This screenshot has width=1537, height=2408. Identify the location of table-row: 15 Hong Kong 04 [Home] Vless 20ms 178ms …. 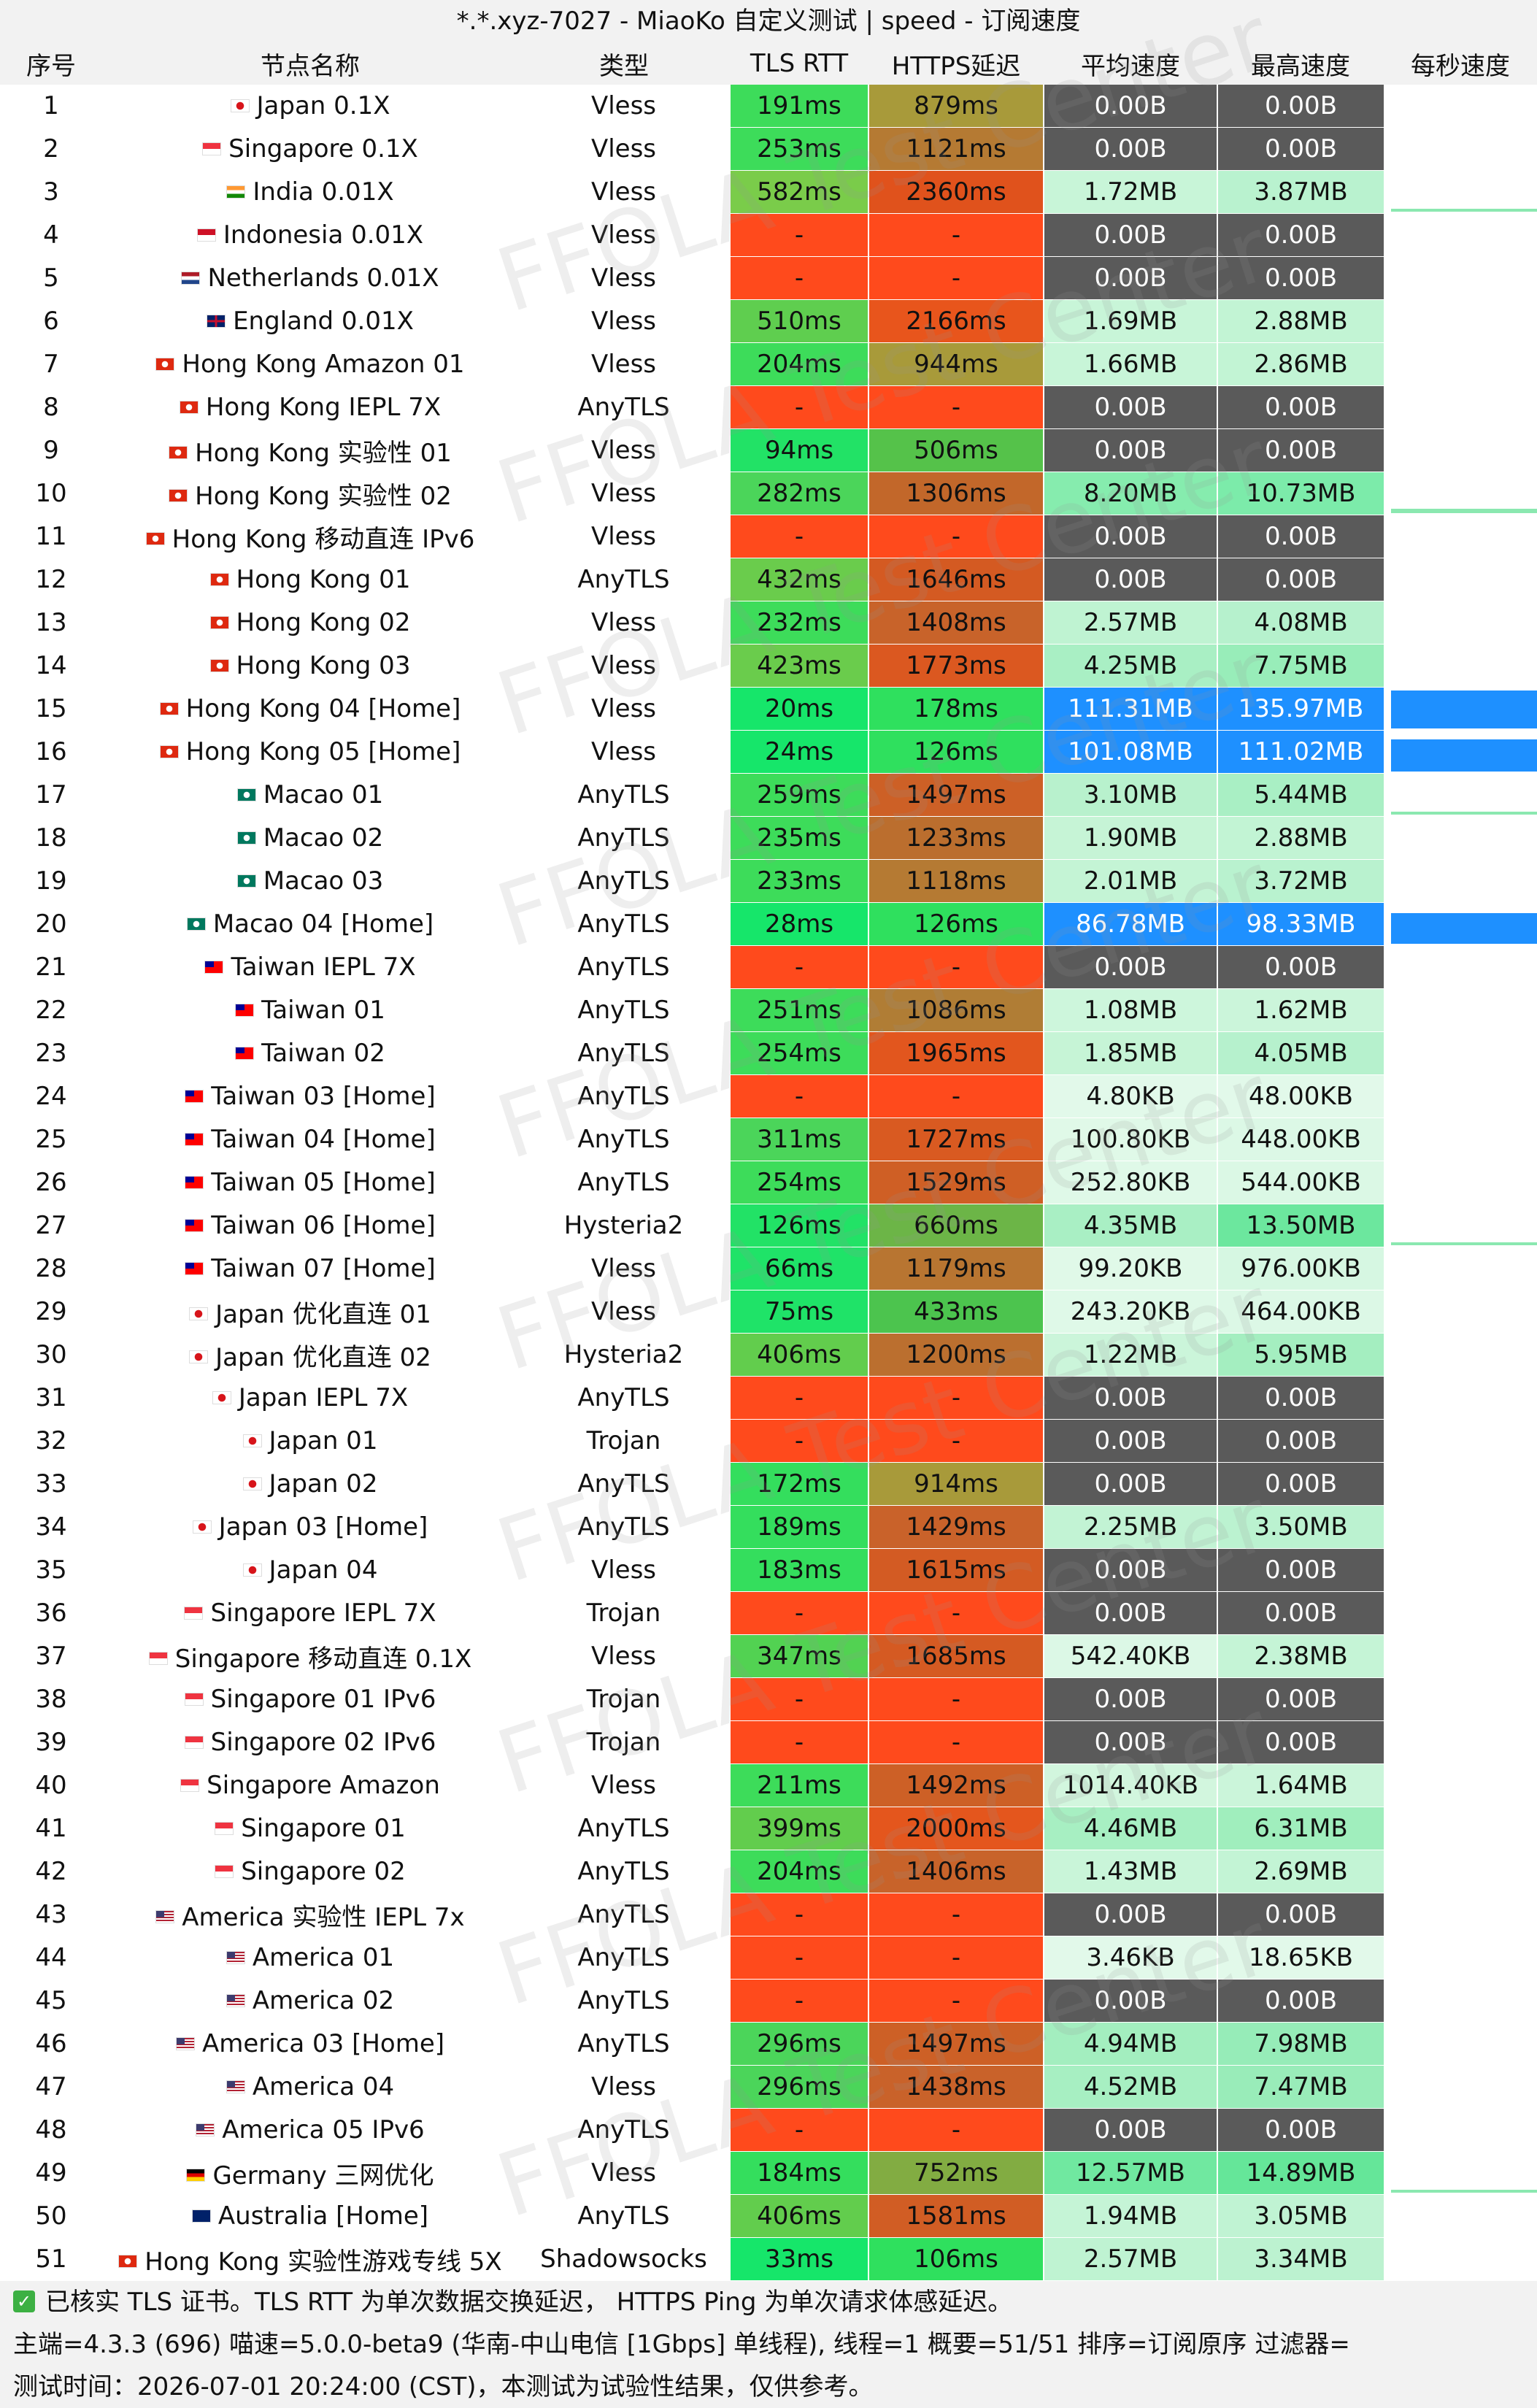
(768, 709).